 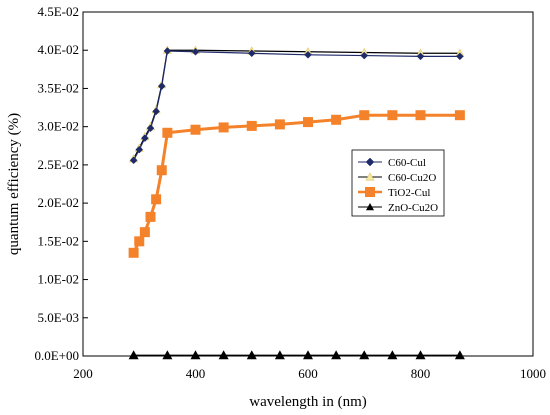 I want to click on y-tick-label: 5.0E-03, so click(x=58, y=317).